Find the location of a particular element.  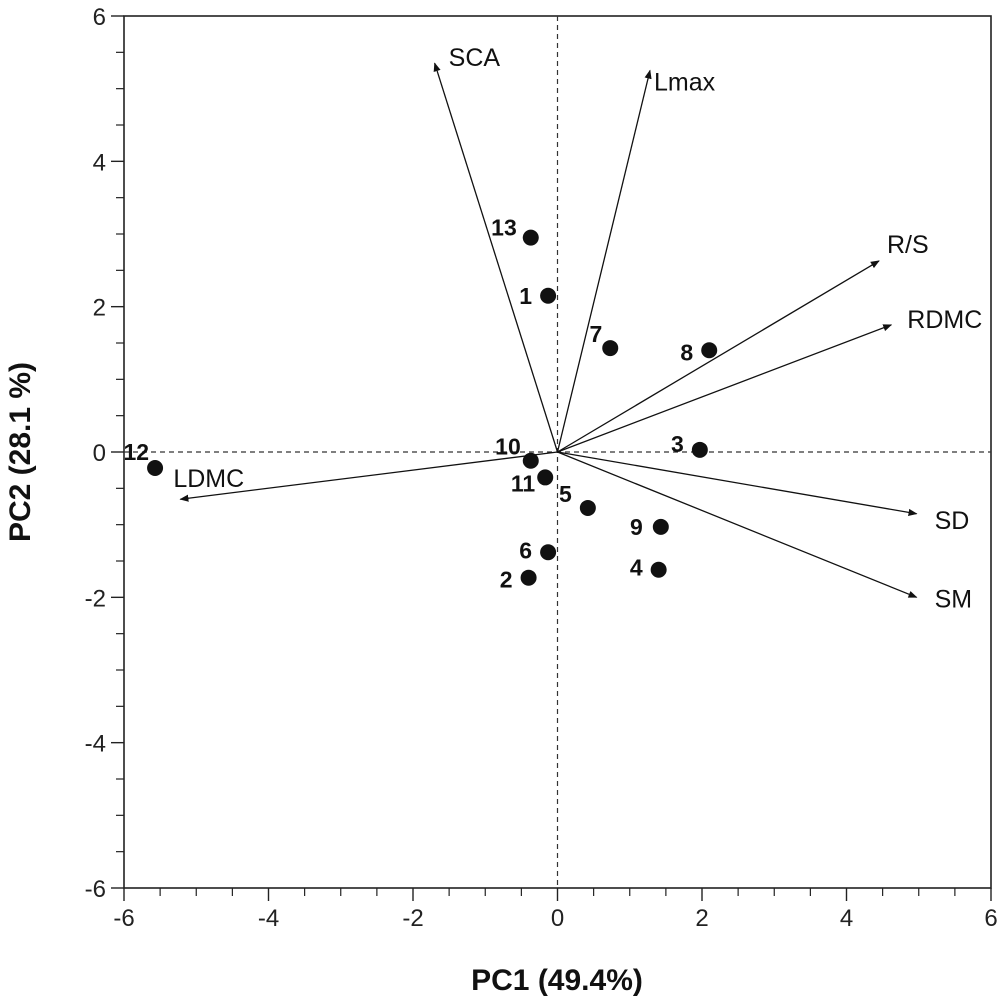

loading-label: RDMC is located at coordinates (944, 320).